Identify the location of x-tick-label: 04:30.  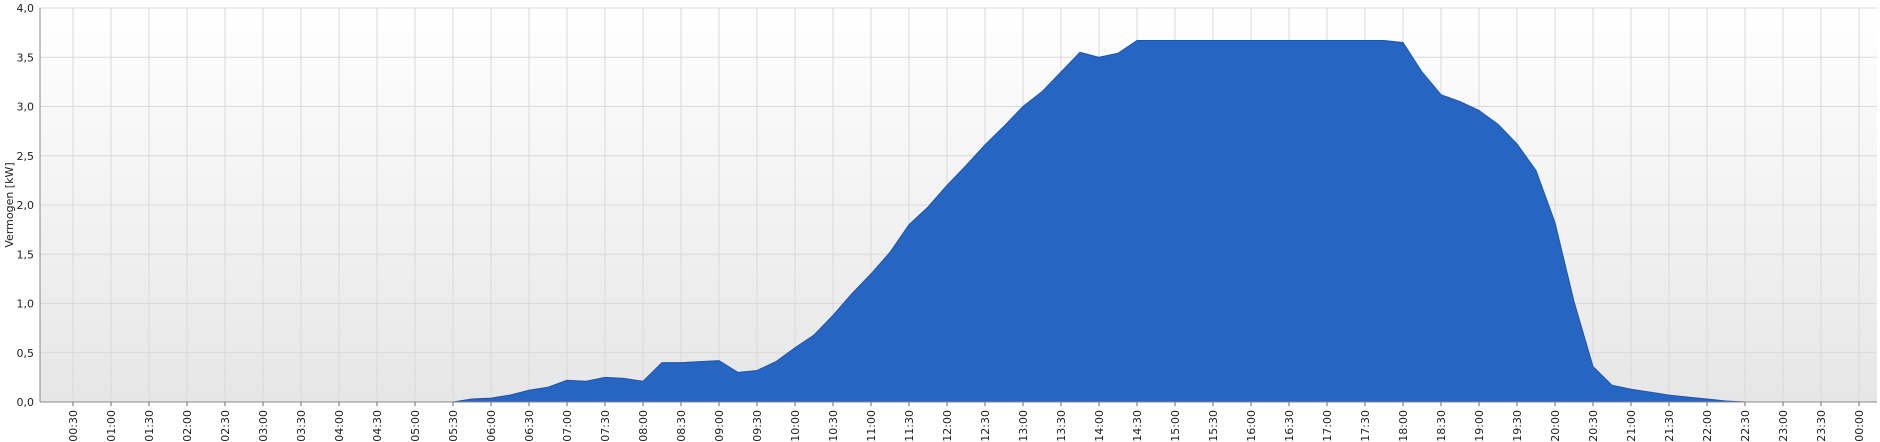
(377, 426).